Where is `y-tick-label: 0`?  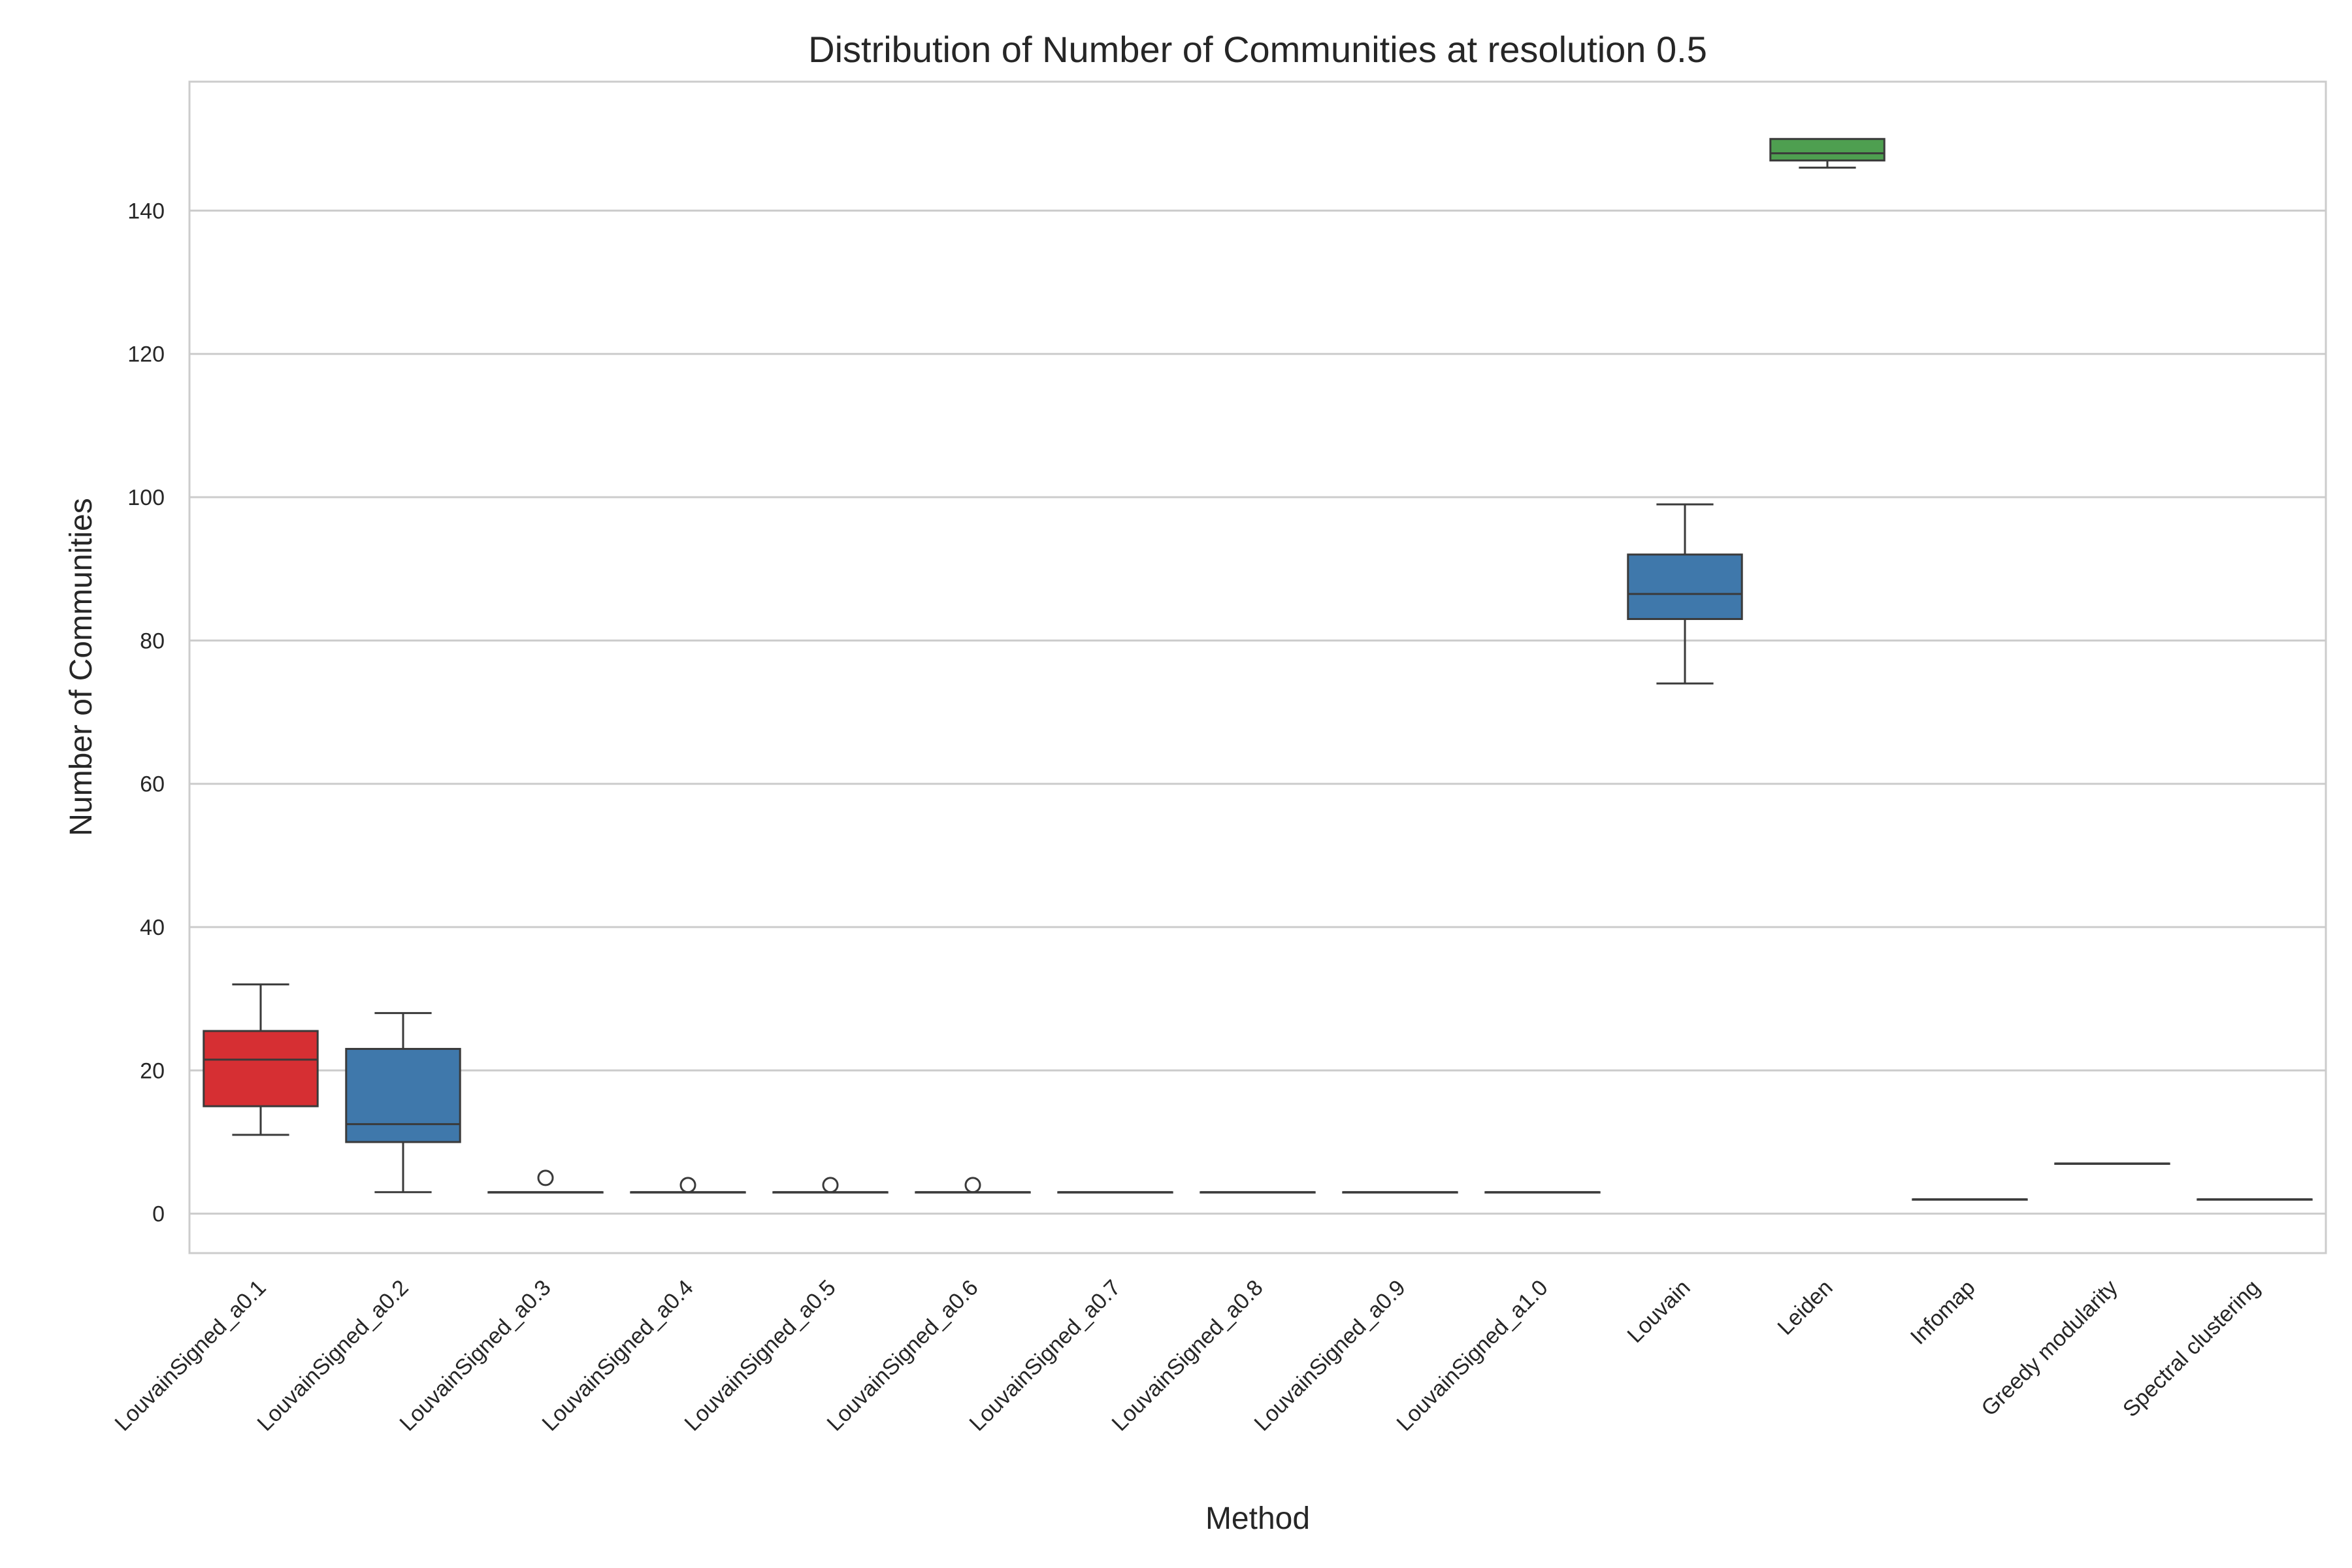
y-tick-label: 0 is located at coordinates (158, 1214).